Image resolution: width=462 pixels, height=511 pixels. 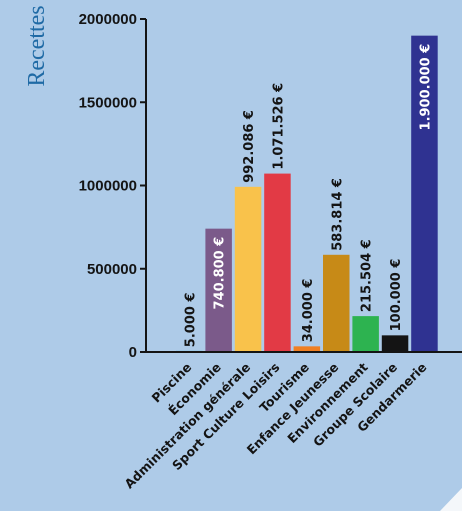 I want to click on y-axis-ticks: 0 500000 1000000 1500000 2000000, so click(x=112, y=186).